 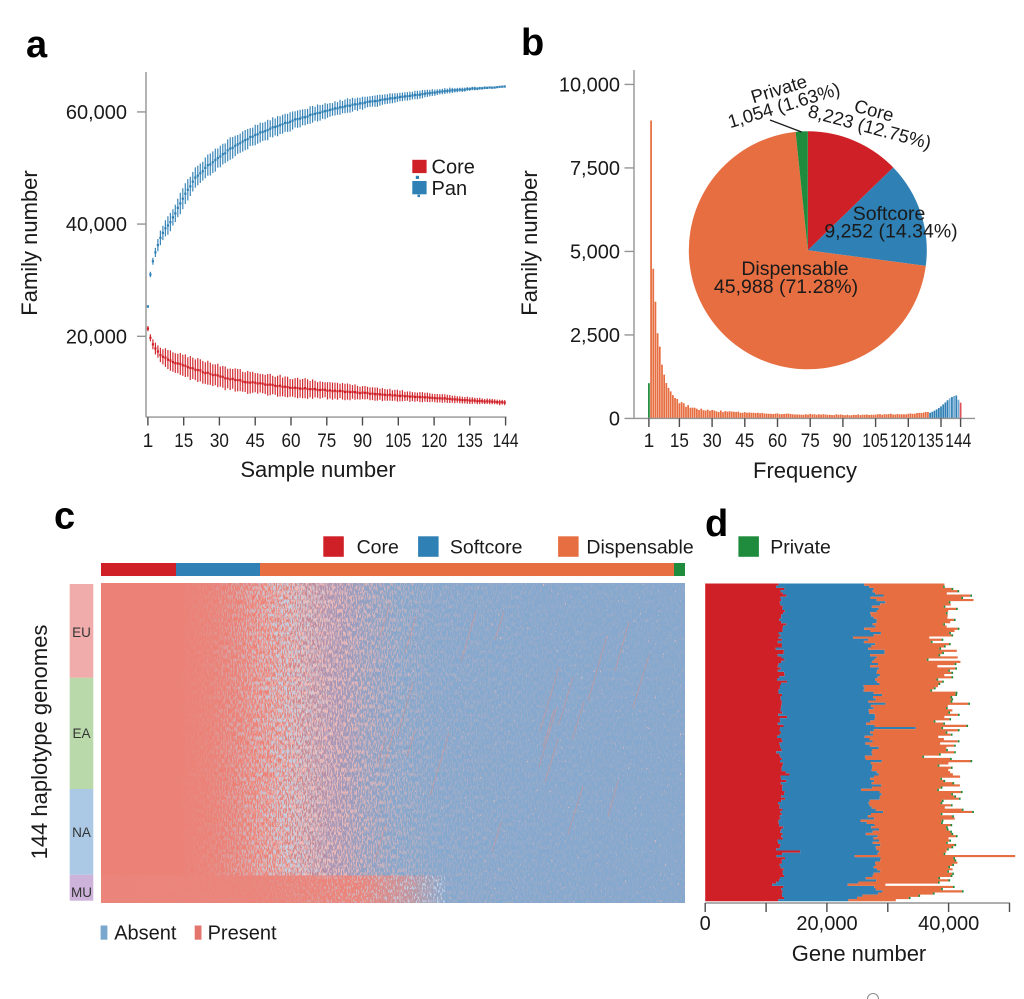 What do you see at coordinates (96, 113) in the screenshot?
I see `svg-text: 60,000` at bounding box center [96, 113].